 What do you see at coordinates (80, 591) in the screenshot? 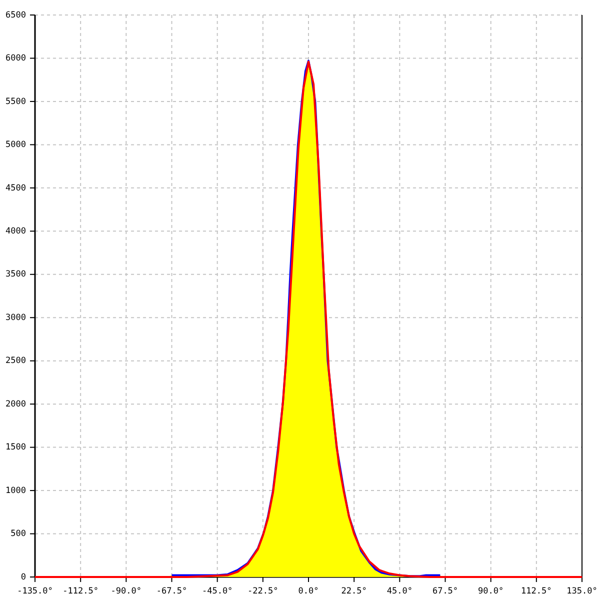
I see `x-tick-label: -112.5°` at bounding box center [80, 591].